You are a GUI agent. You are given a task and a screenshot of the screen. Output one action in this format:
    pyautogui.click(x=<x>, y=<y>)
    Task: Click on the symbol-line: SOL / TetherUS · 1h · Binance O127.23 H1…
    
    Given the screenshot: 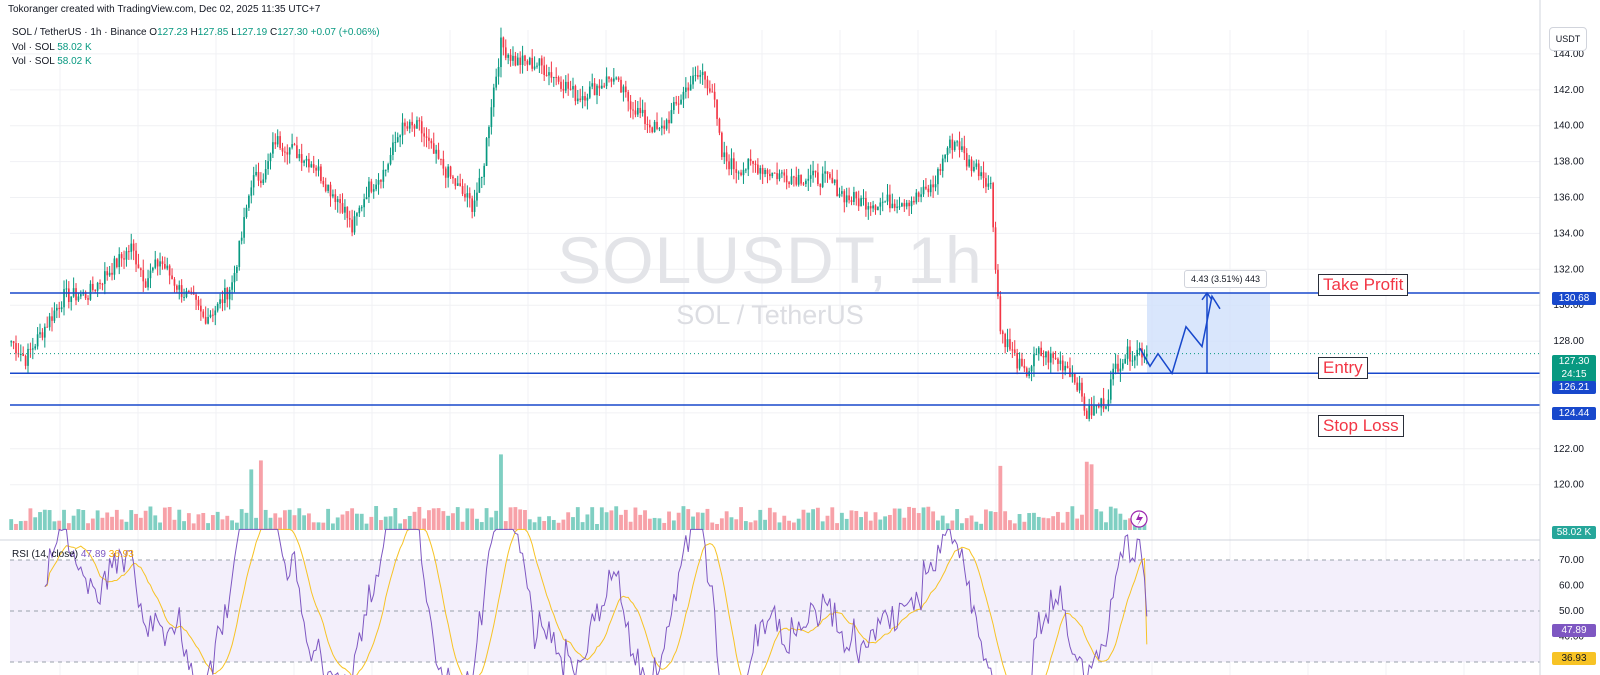 What is the action you would take?
    pyautogui.click(x=196, y=32)
    